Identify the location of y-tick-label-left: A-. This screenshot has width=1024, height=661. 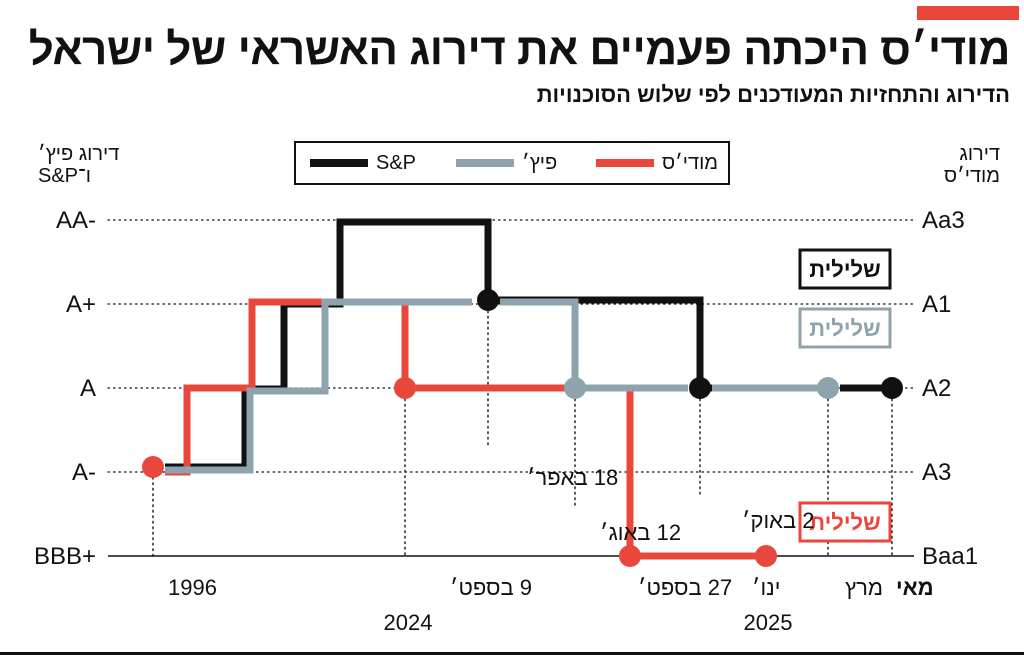
(84, 472).